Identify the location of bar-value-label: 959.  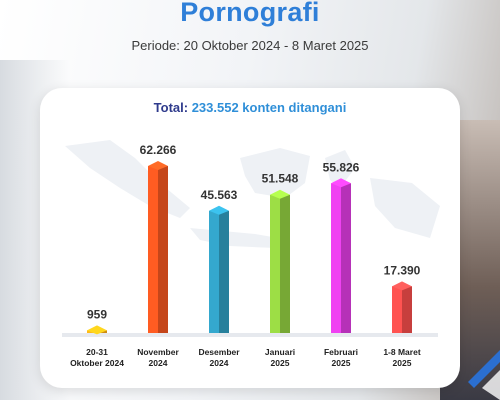
(97, 314).